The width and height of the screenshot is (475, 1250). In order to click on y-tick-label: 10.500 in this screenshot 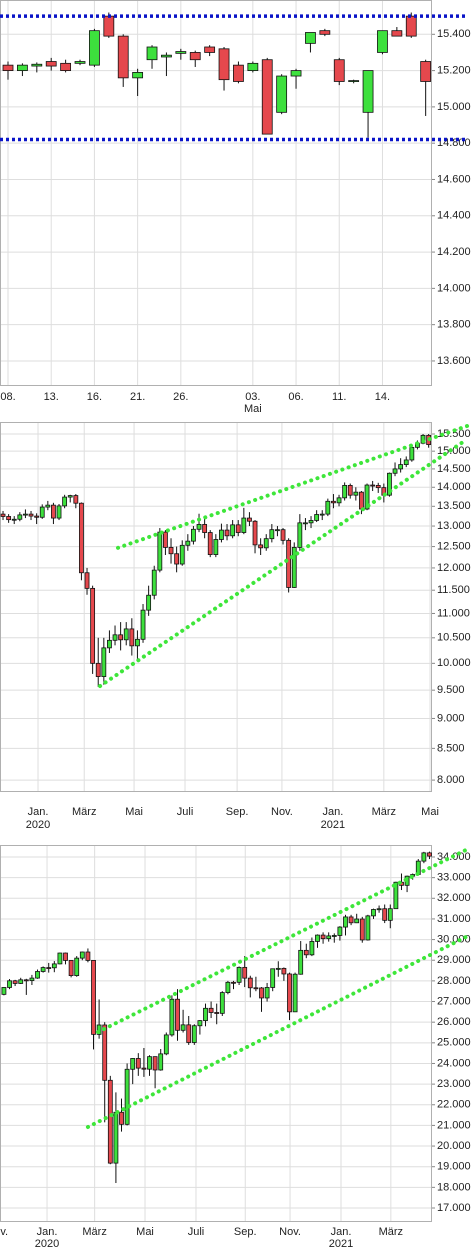, I will do `click(454, 638)`.